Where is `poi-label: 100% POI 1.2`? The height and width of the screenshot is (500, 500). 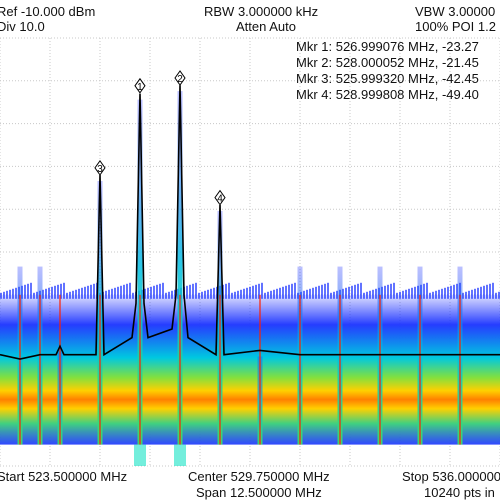 poi-label: 100% POI 1.2 is located at coordinates (455, 26).